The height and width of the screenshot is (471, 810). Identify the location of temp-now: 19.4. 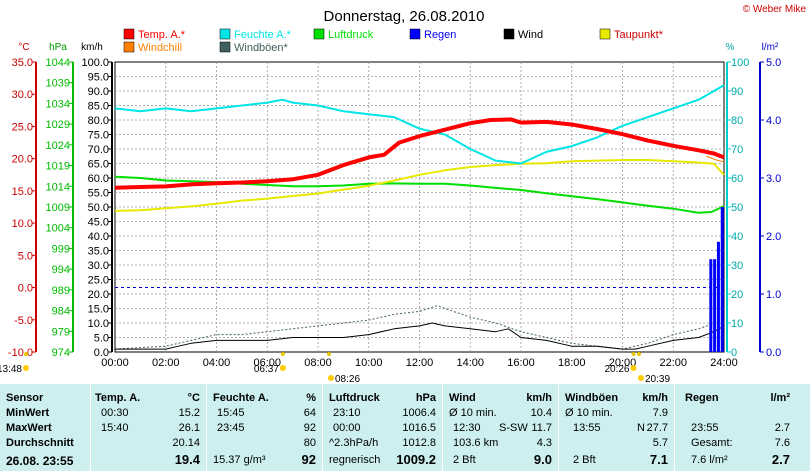
(187, 459).